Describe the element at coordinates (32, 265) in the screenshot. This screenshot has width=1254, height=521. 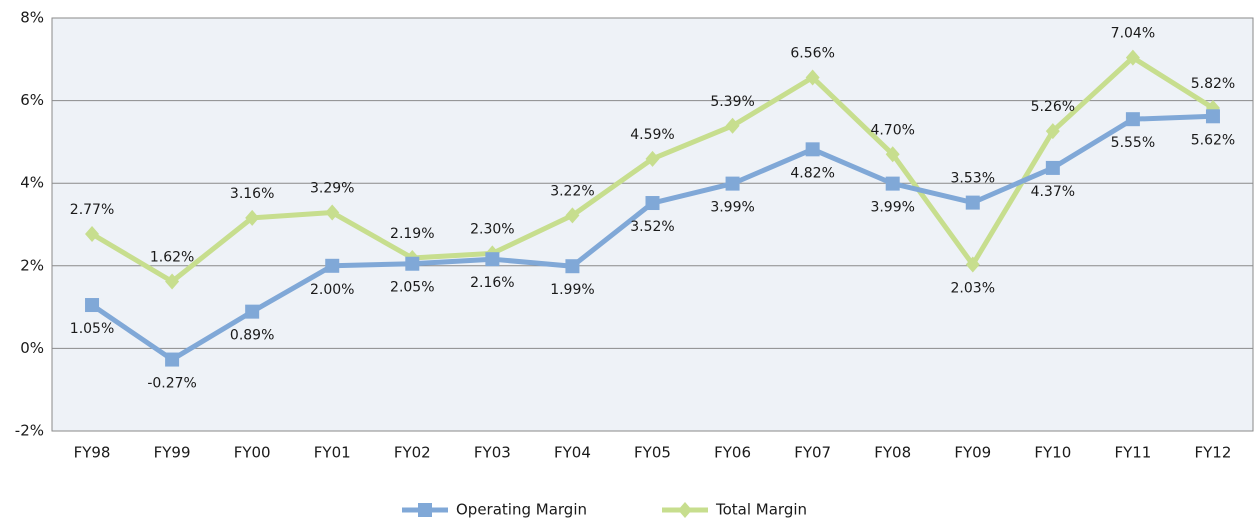
I see `y-tick-label: 2%` at that location.